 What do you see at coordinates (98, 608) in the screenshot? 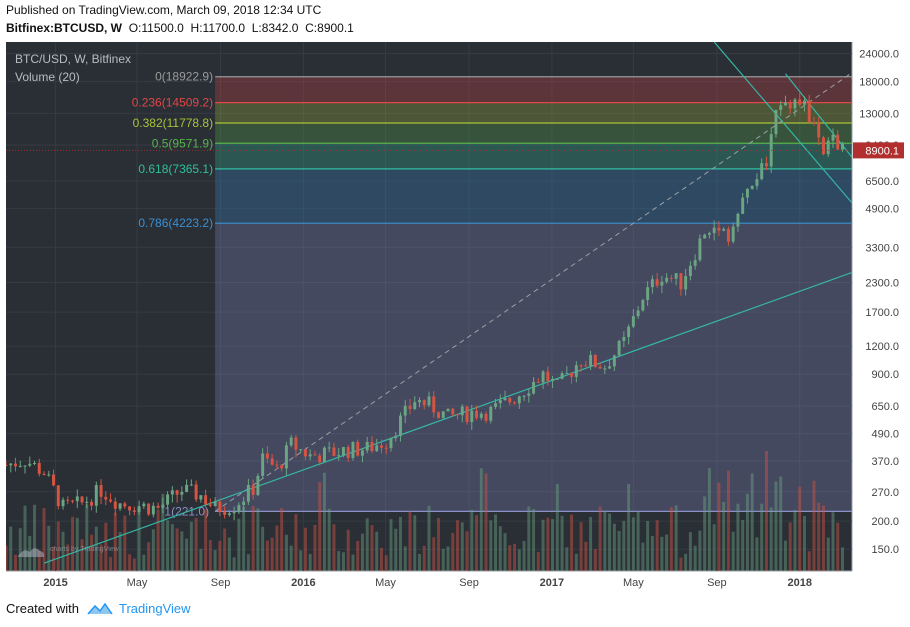
I see `footer: Created with TradingView` at bounding box center [98, 608].